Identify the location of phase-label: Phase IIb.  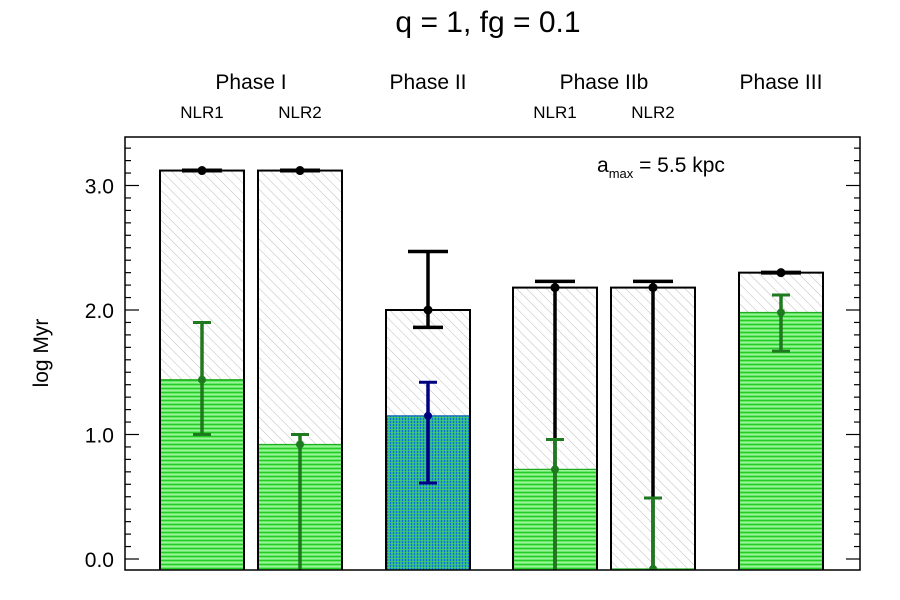
(604, 82).